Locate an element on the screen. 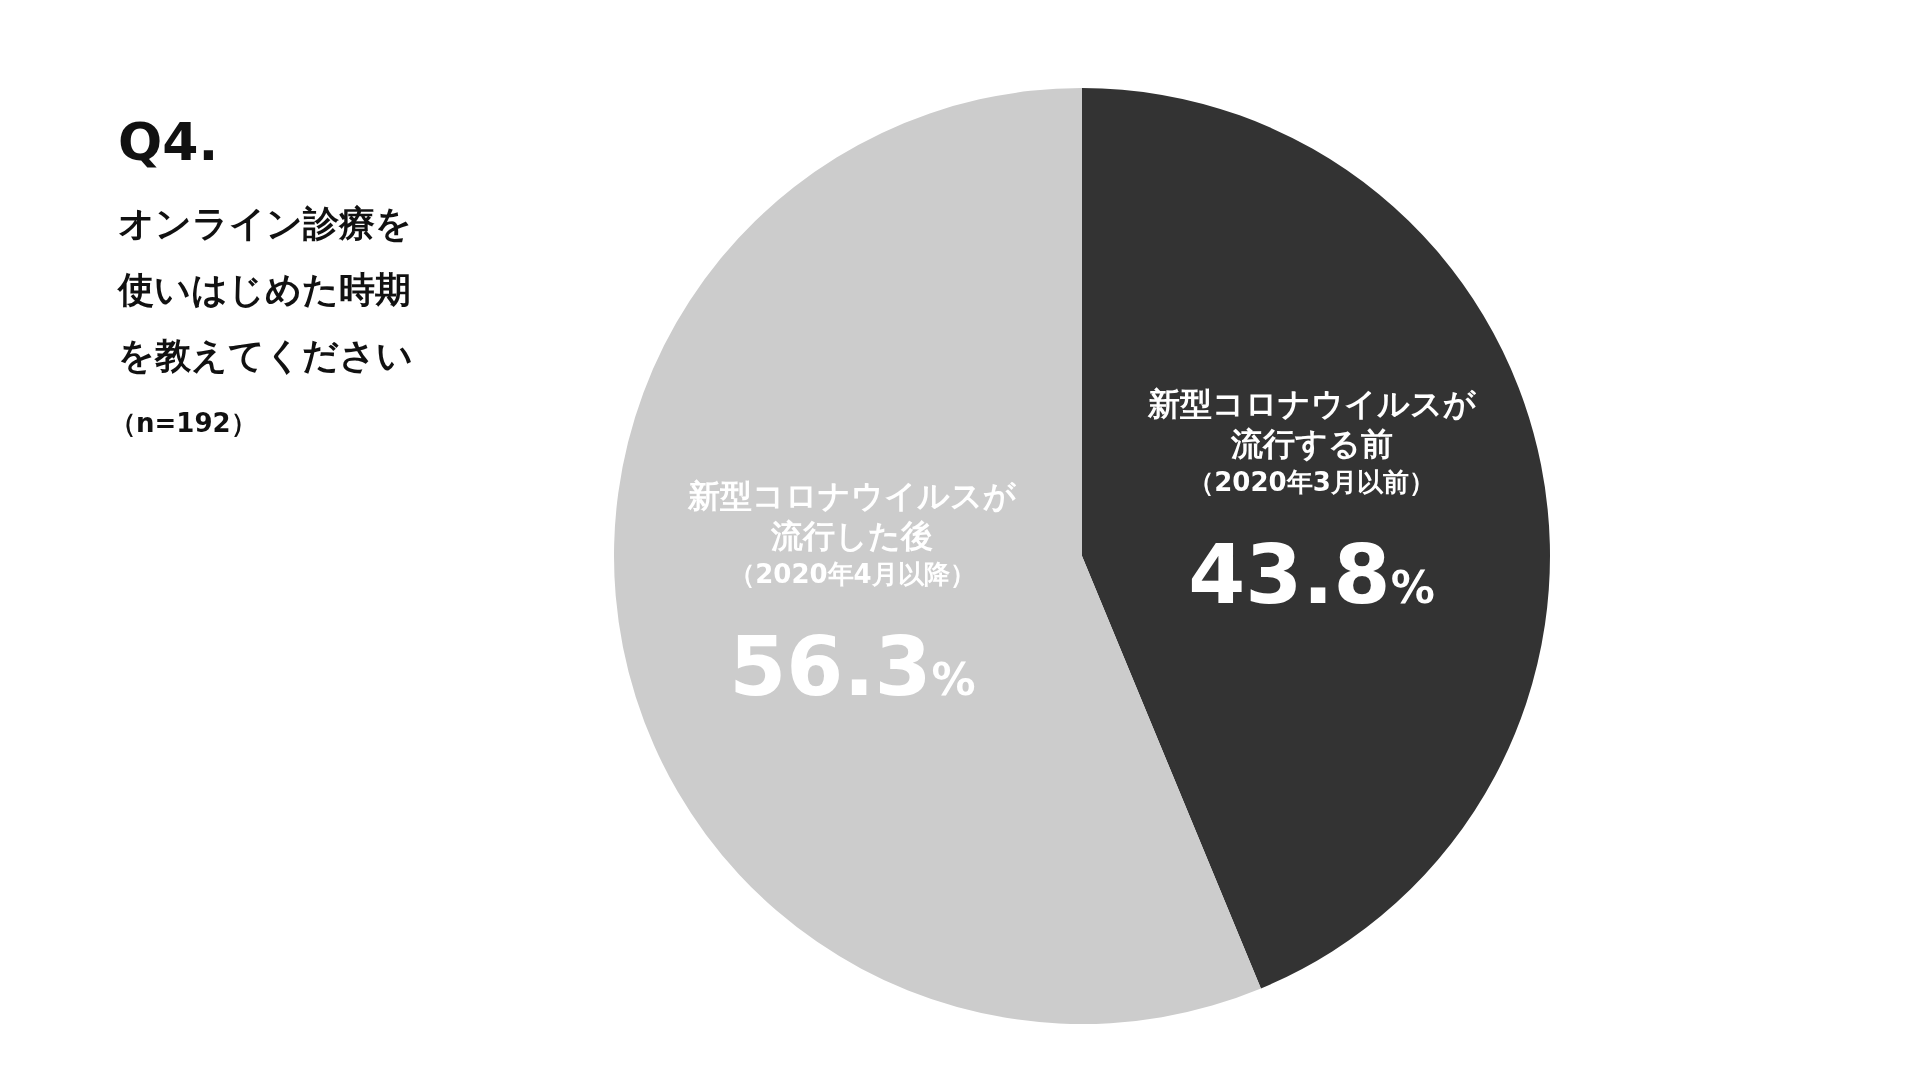  text: Q4. is located at coordinates (168, 142).